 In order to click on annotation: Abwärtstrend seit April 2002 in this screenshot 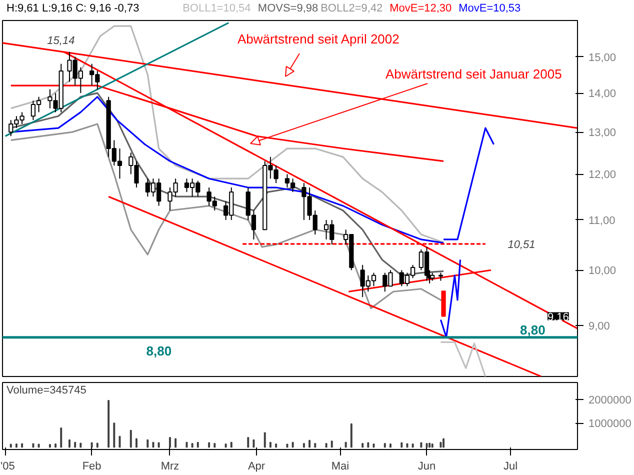, I will do `click(319, 39)`.